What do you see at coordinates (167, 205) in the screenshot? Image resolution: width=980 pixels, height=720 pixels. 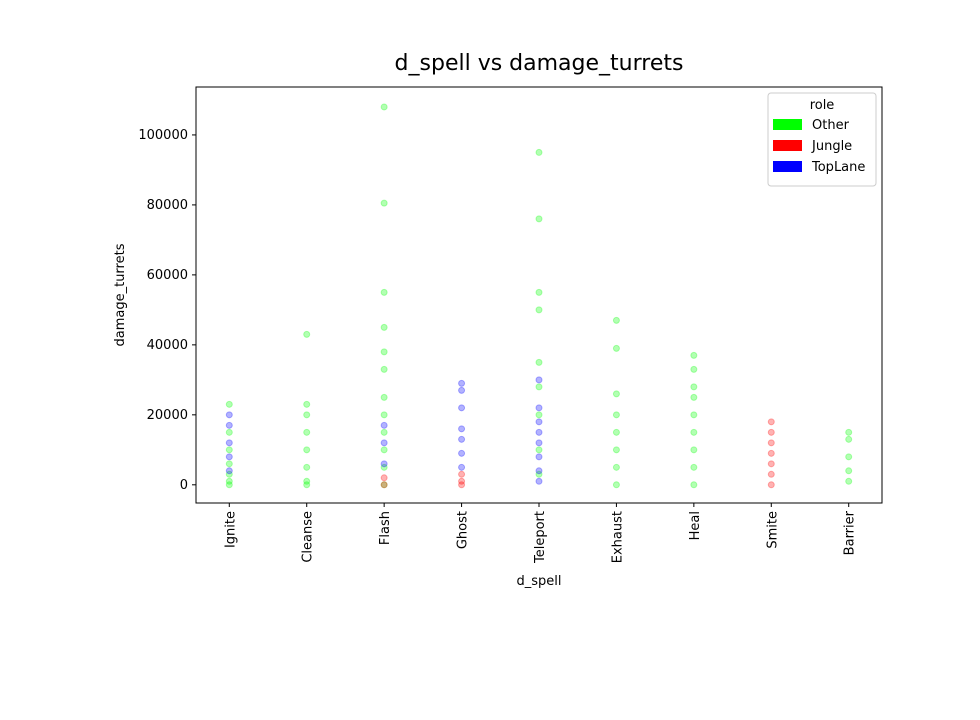 I see `y-tick-label: 80000` at bounding box center [167, 205].